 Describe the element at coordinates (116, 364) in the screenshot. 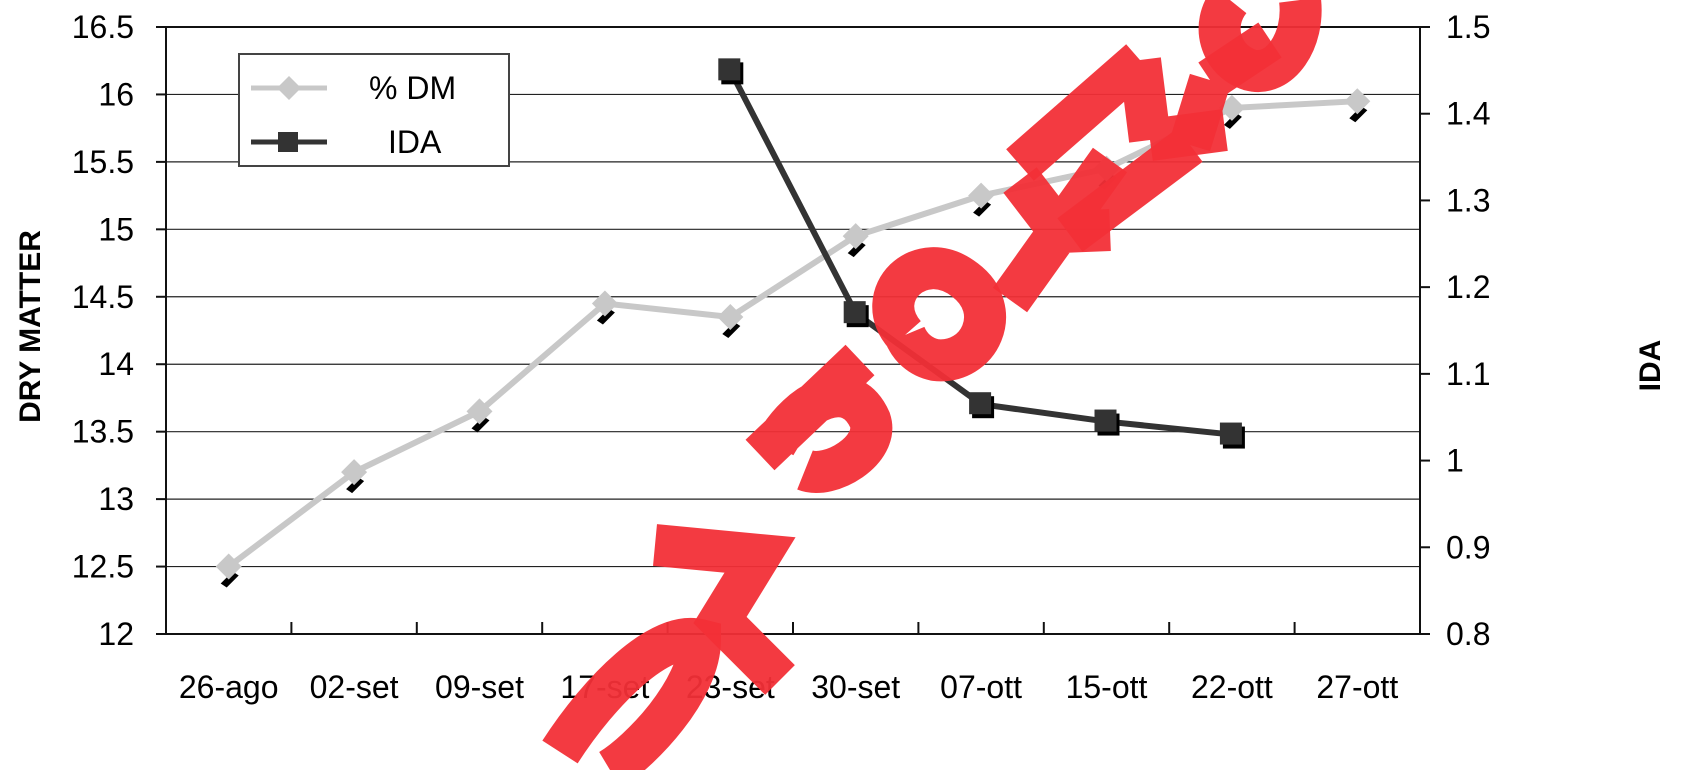

I see `y-tick-label: 14` at that location.